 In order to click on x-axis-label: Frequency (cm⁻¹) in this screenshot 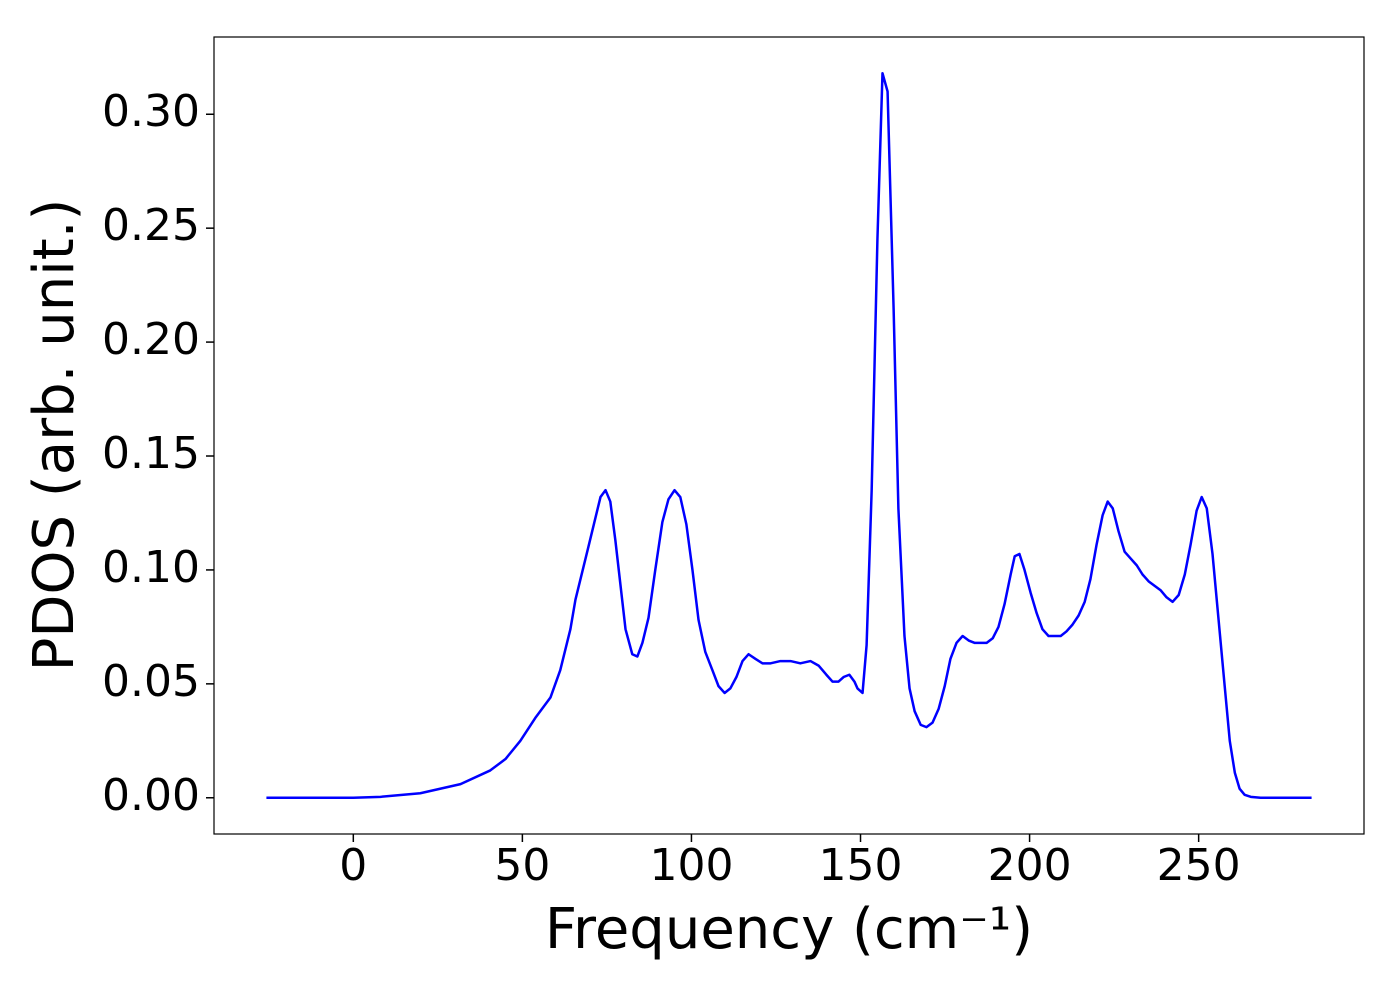, I will do `click(789, 929)`.